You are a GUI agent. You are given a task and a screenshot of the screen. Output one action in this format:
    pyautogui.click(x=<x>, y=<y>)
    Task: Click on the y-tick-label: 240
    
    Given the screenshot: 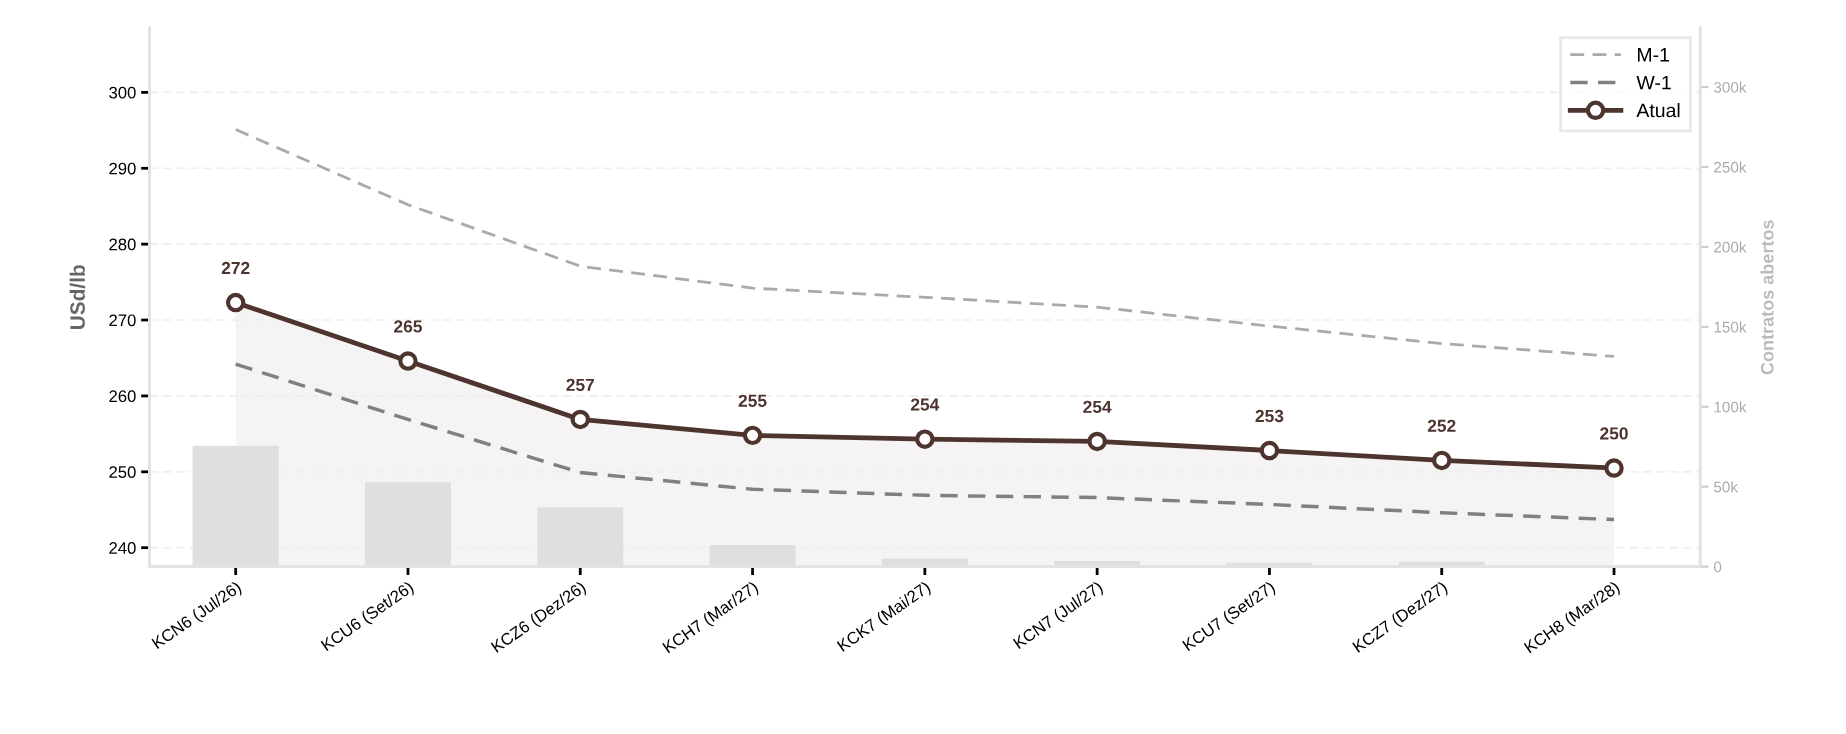 What is the action you would take?
    pyautogui.click(x=122, y=548)
    